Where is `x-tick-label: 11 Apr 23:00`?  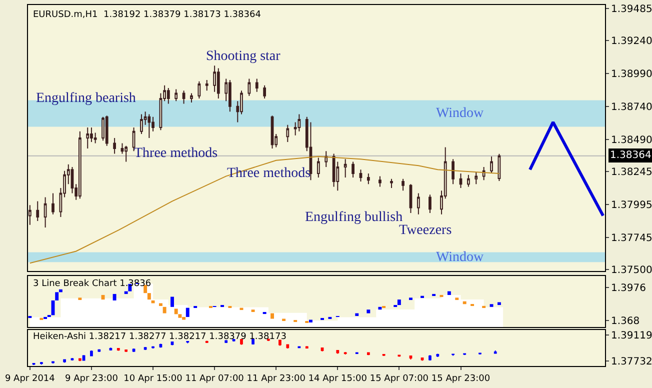 x-tick-label: 11 Apr 23:00 is located at coordinates (276, 379).